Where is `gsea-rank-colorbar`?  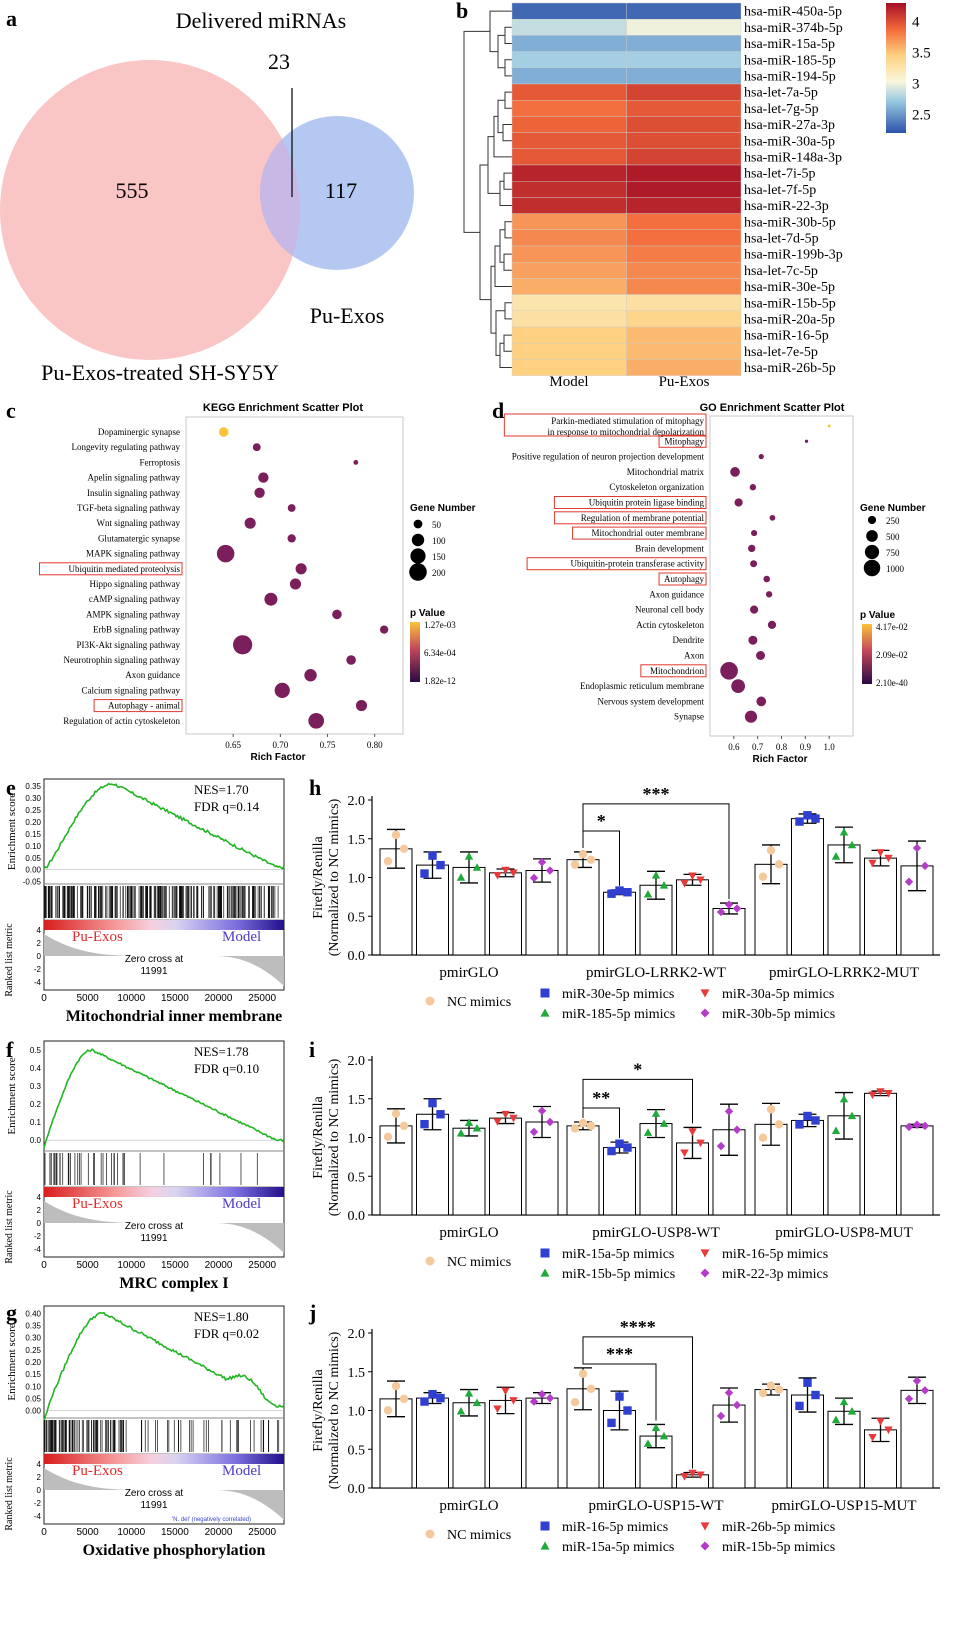
gsea-rank-colorbar is located at coordinates (164, 1192).